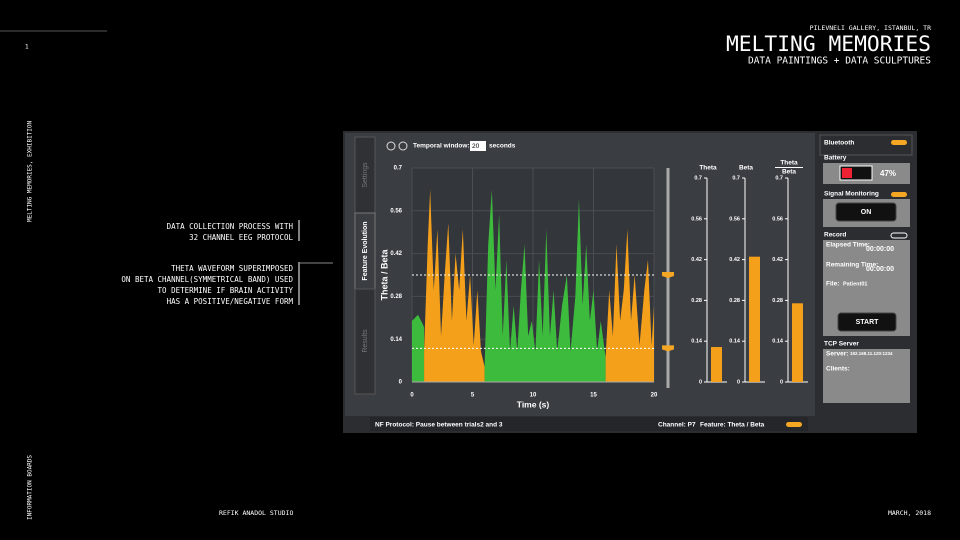 The height and width of the screenshot is (540, 960). Describe the element at coordinates (866, 376) in the screenshot. I see `section-box` at that location.